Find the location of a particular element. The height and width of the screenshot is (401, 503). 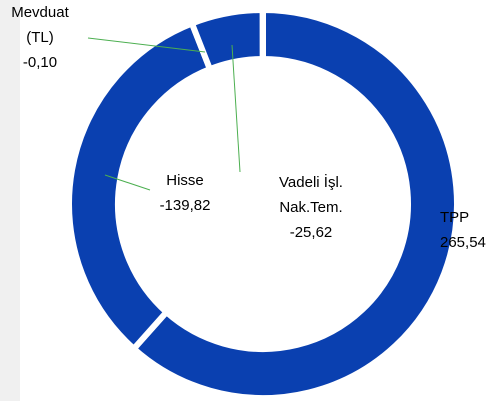

category-name: Vadeli İşl. Nak.Tem. is located at coordinates (311, 195).